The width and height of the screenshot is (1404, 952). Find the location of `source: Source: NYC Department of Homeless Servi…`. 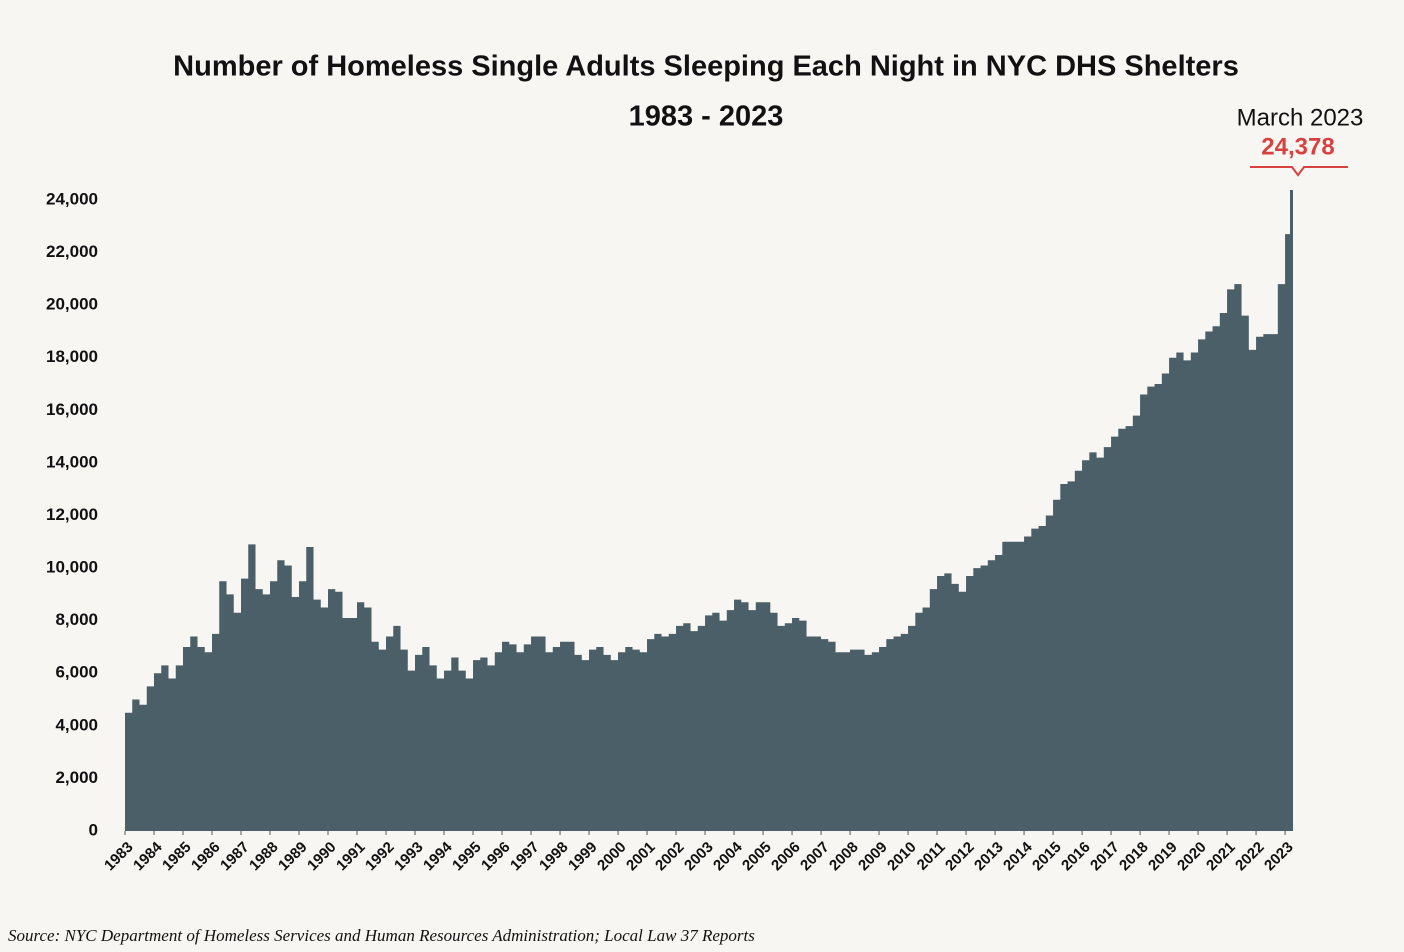

source: Source: NYC Department of Homeless Servi… is located at coordinates (381, 935).